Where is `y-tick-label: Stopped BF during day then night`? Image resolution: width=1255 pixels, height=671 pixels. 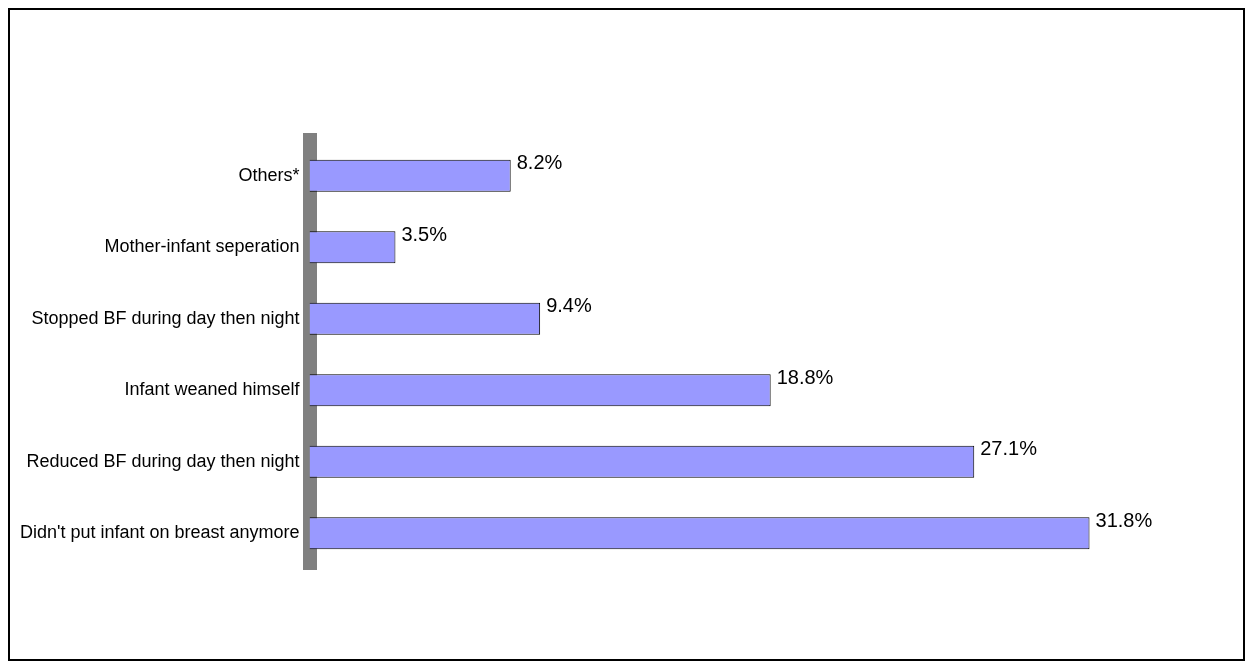 y-tick-label: Stopped BF during day then night is located at coordinates (165, 317).